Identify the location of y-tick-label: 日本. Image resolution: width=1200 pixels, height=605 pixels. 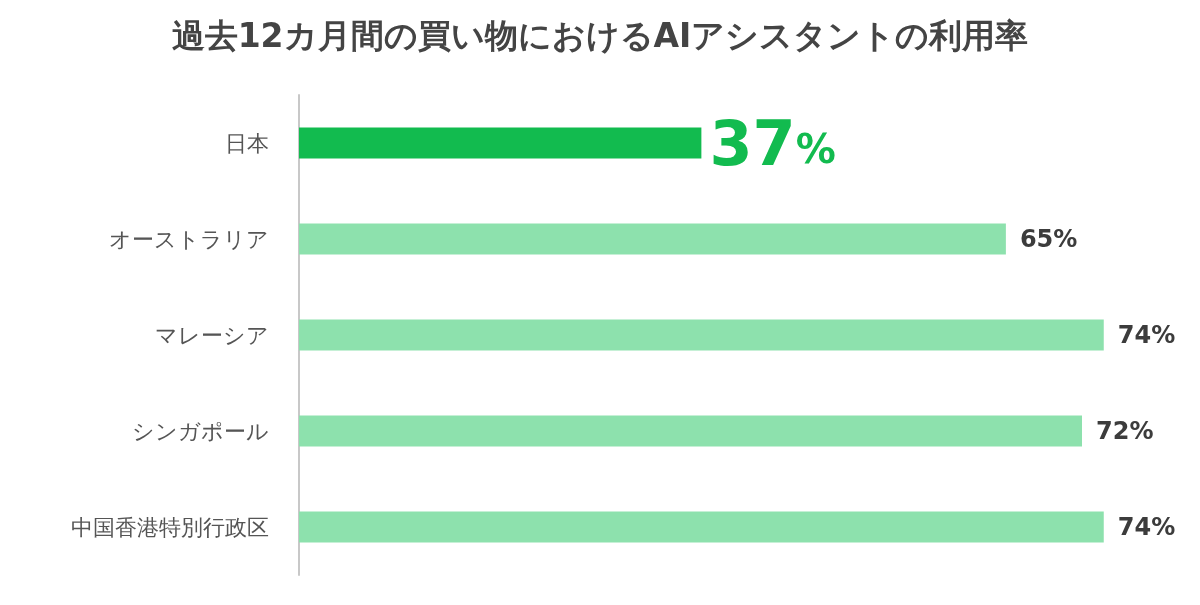
(247, 143).